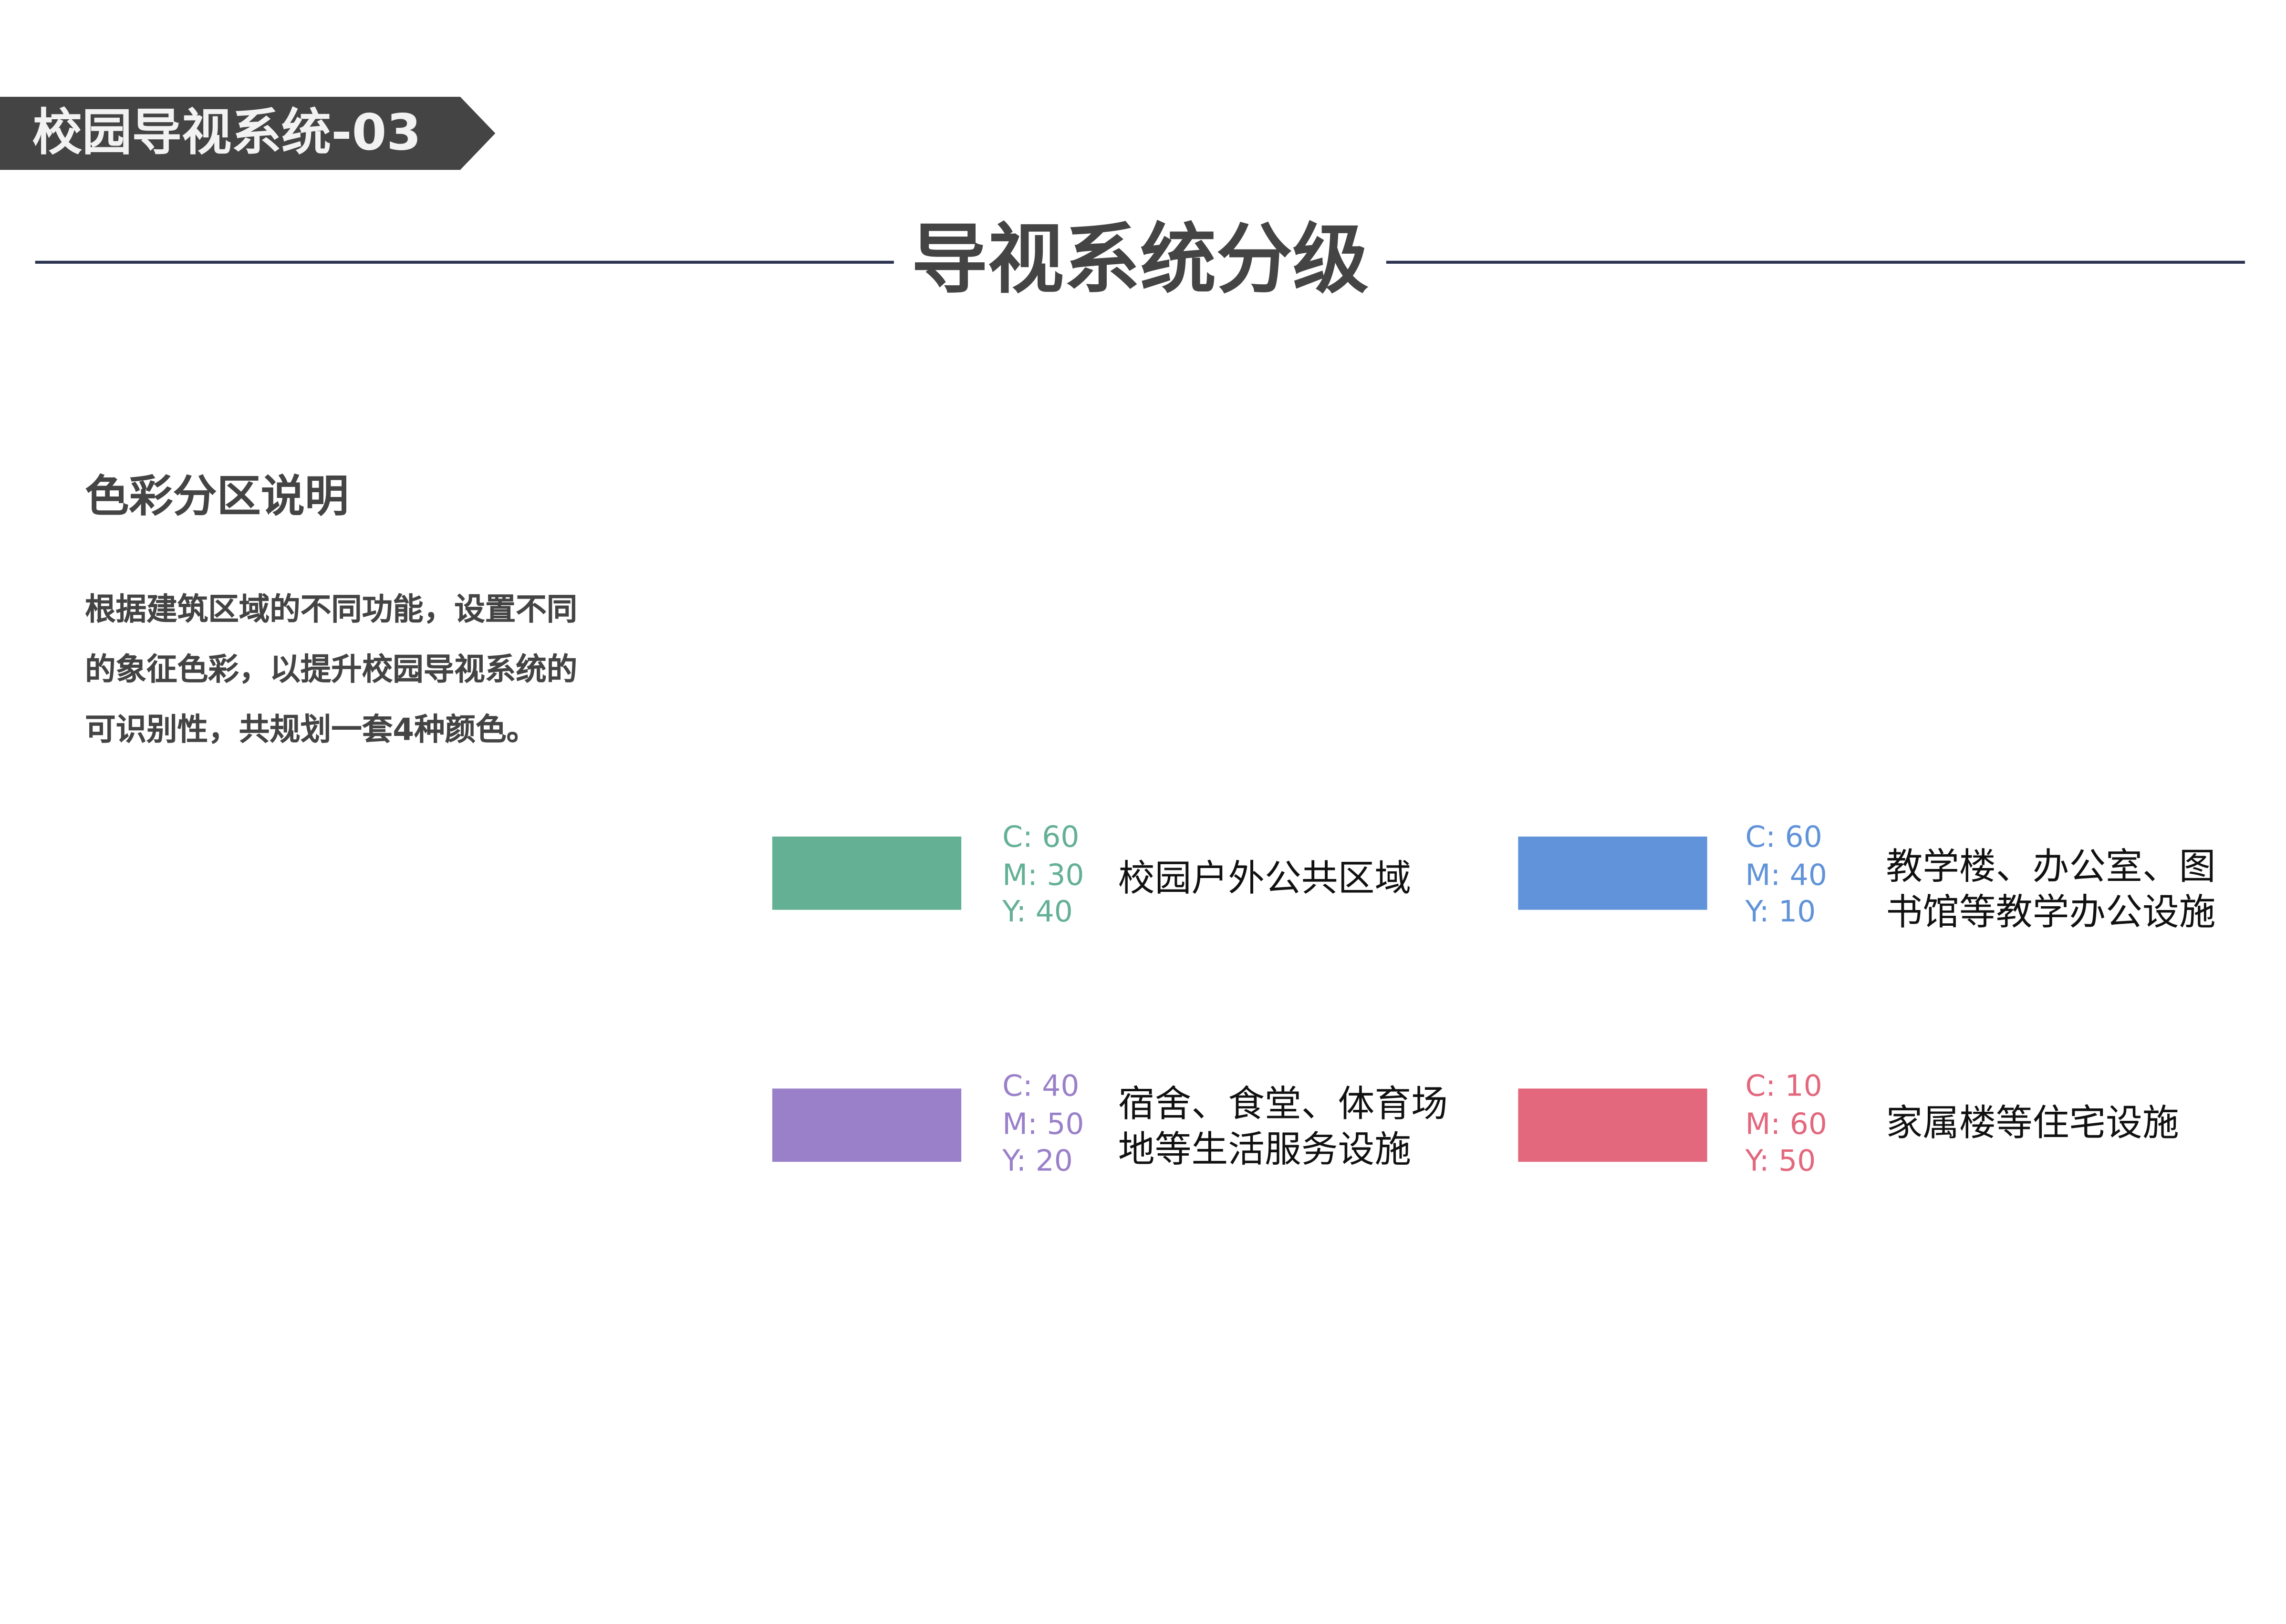  I want to click on cmy-values-green: C: 60 M: 30 Y: 40, so click(1043, 875).